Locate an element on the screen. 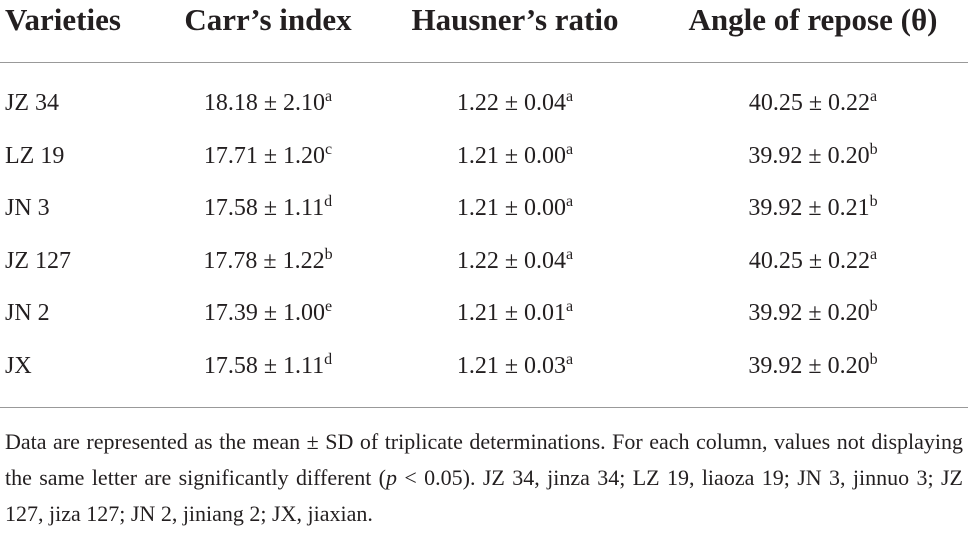 The image size is (968, 535). cell: JX is located at coordinates (18, 365).